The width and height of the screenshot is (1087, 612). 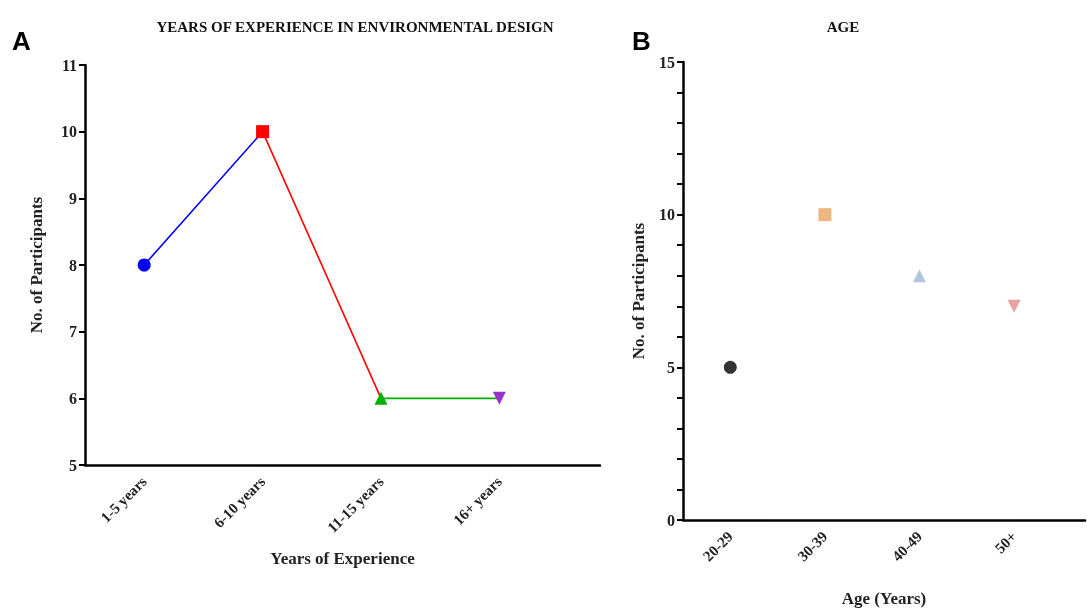 I want to click on x-tick-label: 50+, so click(x=1005, y=542).